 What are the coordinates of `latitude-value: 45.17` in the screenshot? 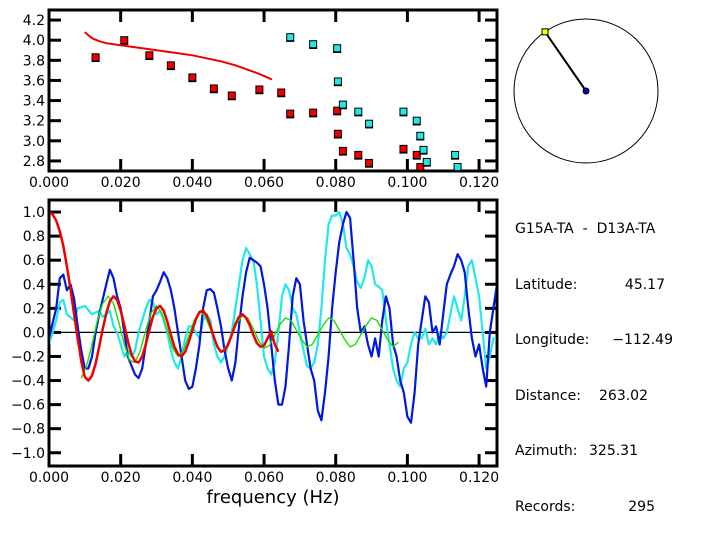 It's located at (644, 284).